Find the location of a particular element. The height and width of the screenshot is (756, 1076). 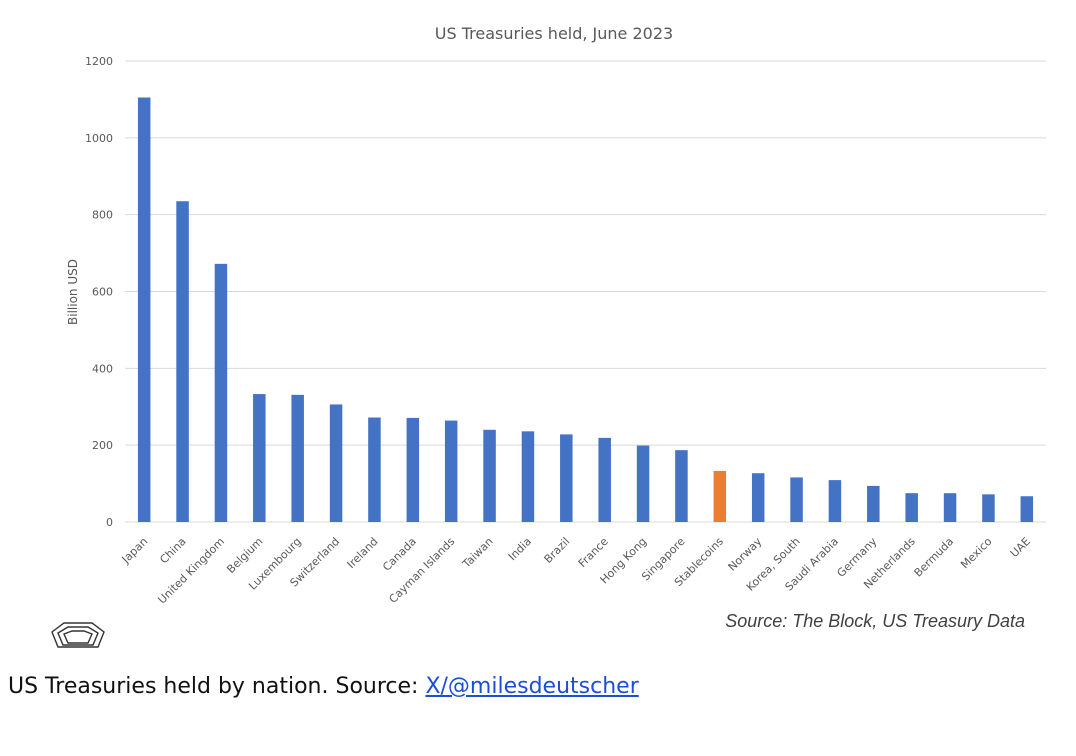

x-tick-label: France is located at coordinates (593, 552).